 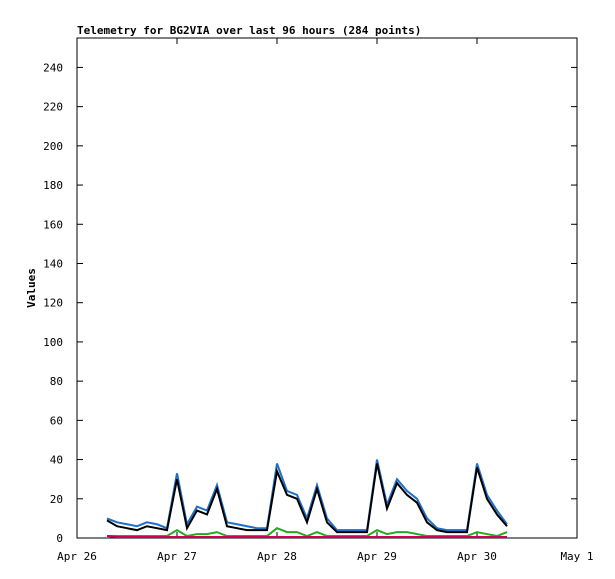 I want to click on y-tick-label: 20, so click(x=56, y=499).